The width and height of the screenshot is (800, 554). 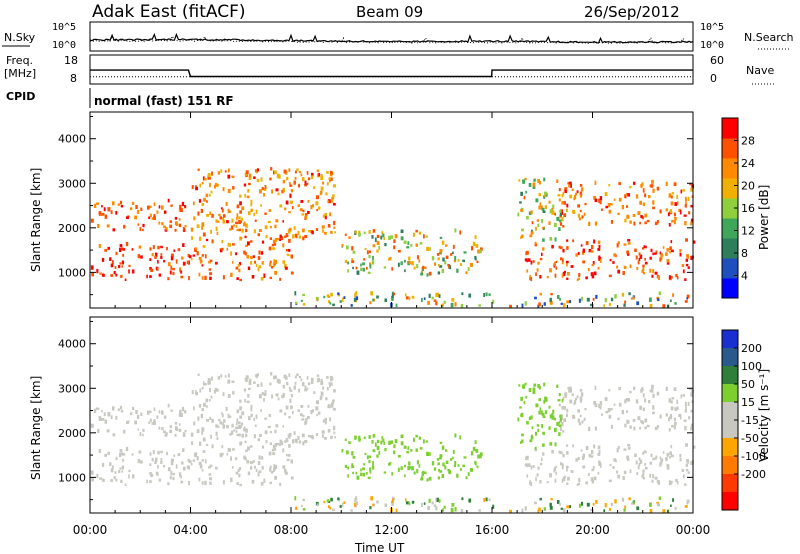 I want to click on x-tick-label: 20:00, so click(x=592, y=530).